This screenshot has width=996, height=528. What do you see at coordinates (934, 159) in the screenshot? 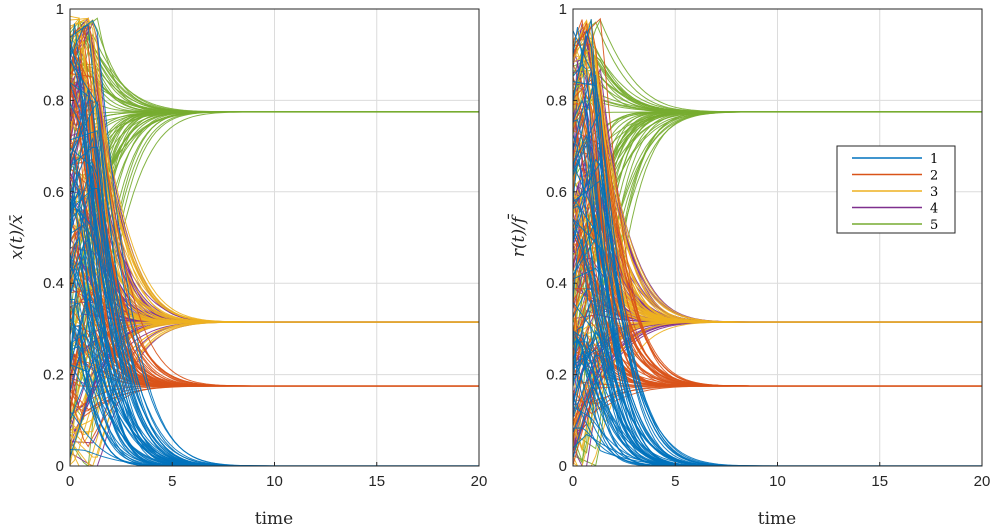
I see `legend-label-1: 1` at bounding box center [934, 159].